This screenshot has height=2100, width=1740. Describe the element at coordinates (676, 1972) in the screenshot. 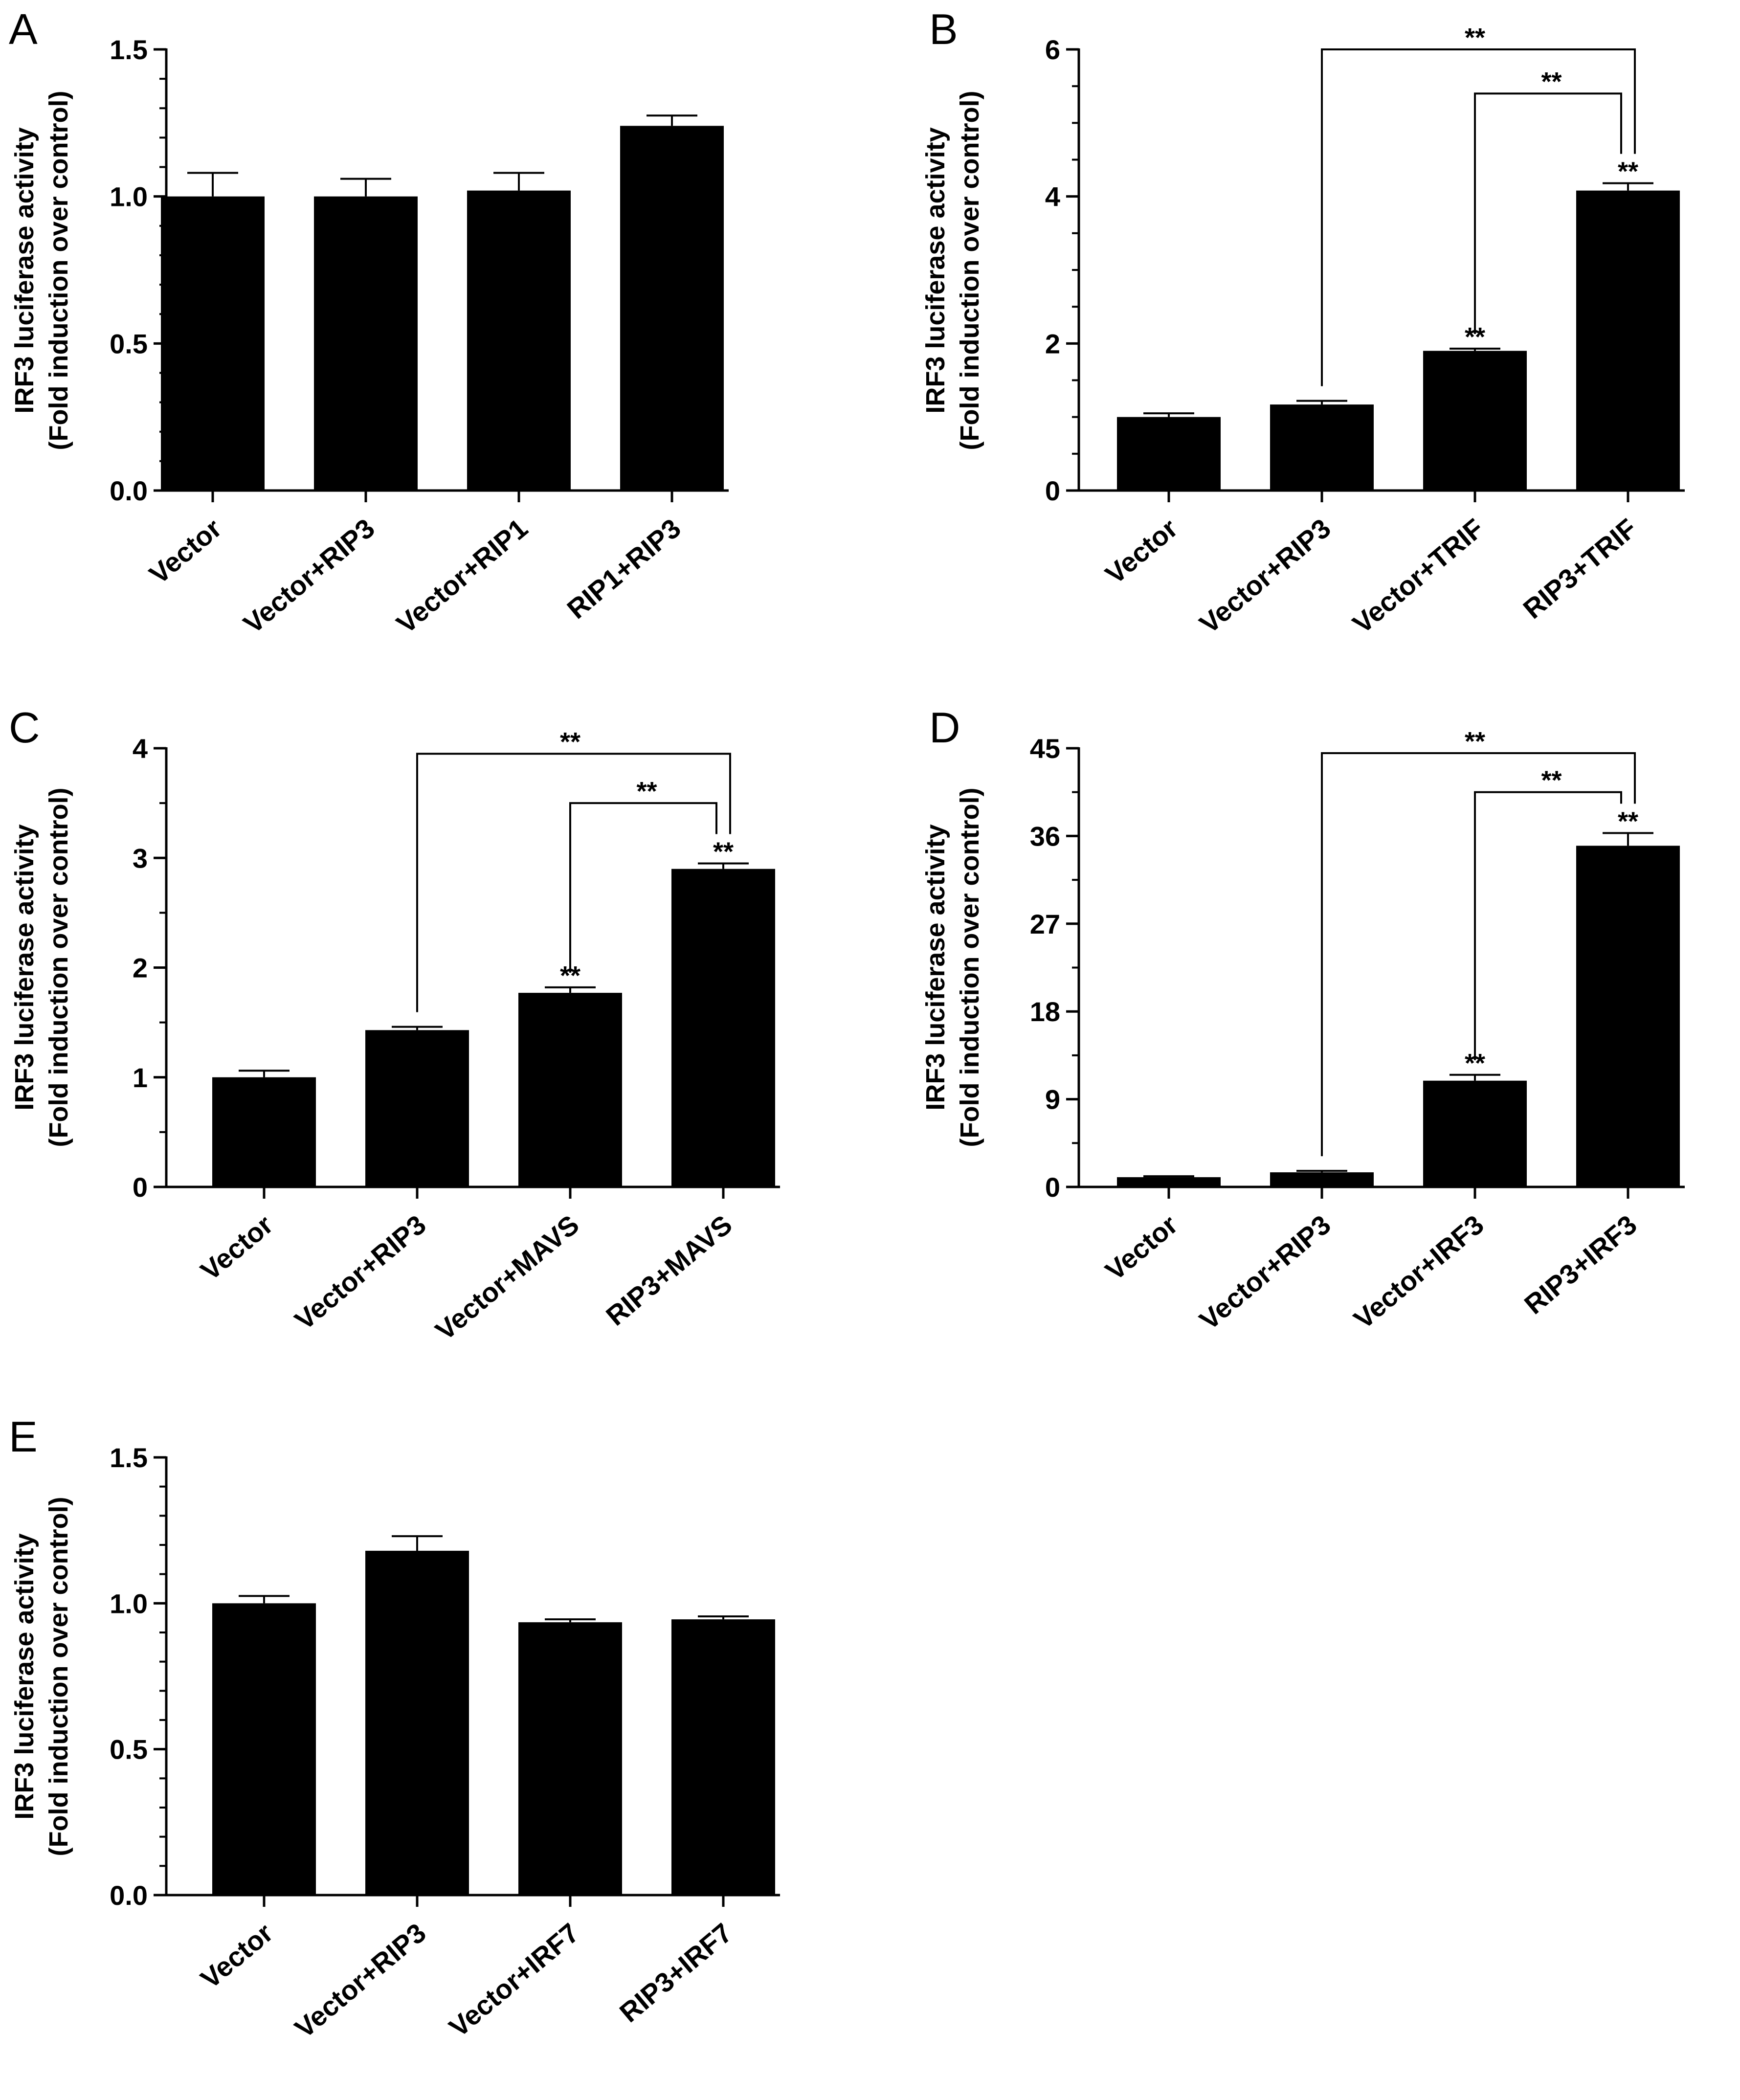

I see `x-tick-label: RIP3+IRF7` at that location.